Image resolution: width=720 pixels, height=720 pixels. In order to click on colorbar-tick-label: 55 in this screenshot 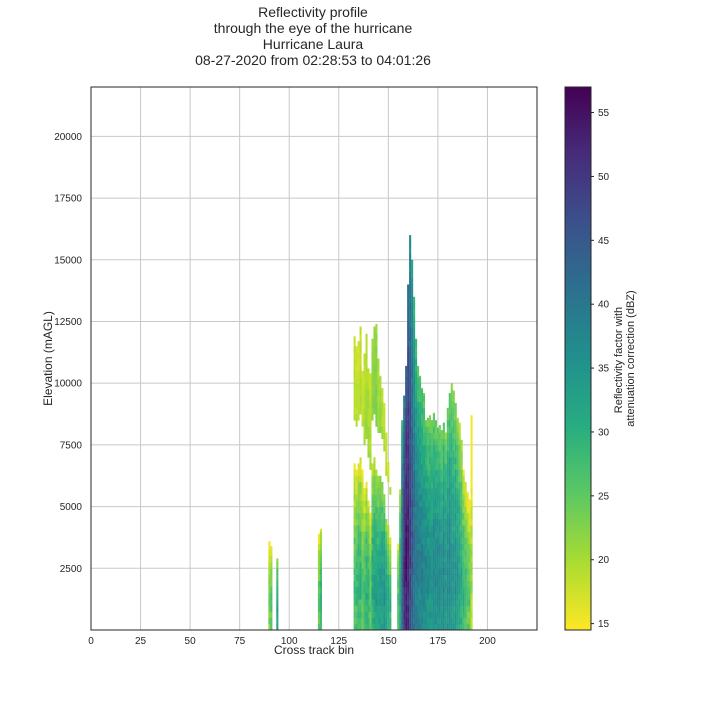, I will do `click(604, 113)`.